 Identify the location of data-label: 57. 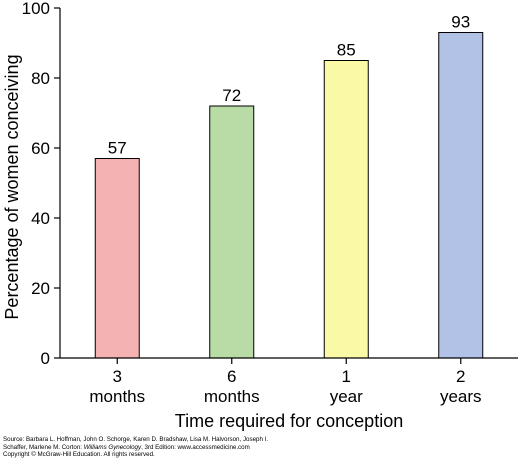
(117, 148).